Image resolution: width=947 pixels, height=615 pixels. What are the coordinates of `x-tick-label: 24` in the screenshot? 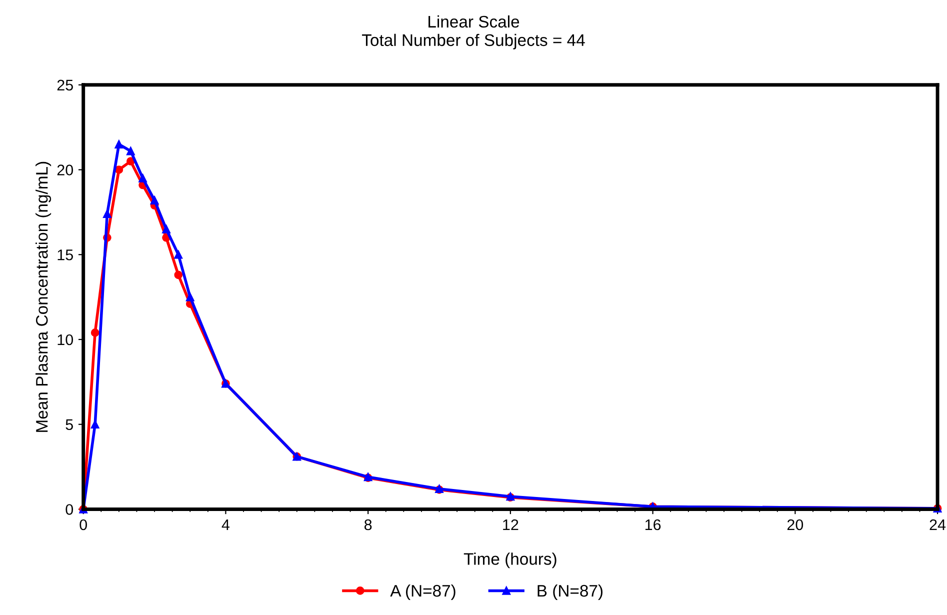 It's located at (938, 524).